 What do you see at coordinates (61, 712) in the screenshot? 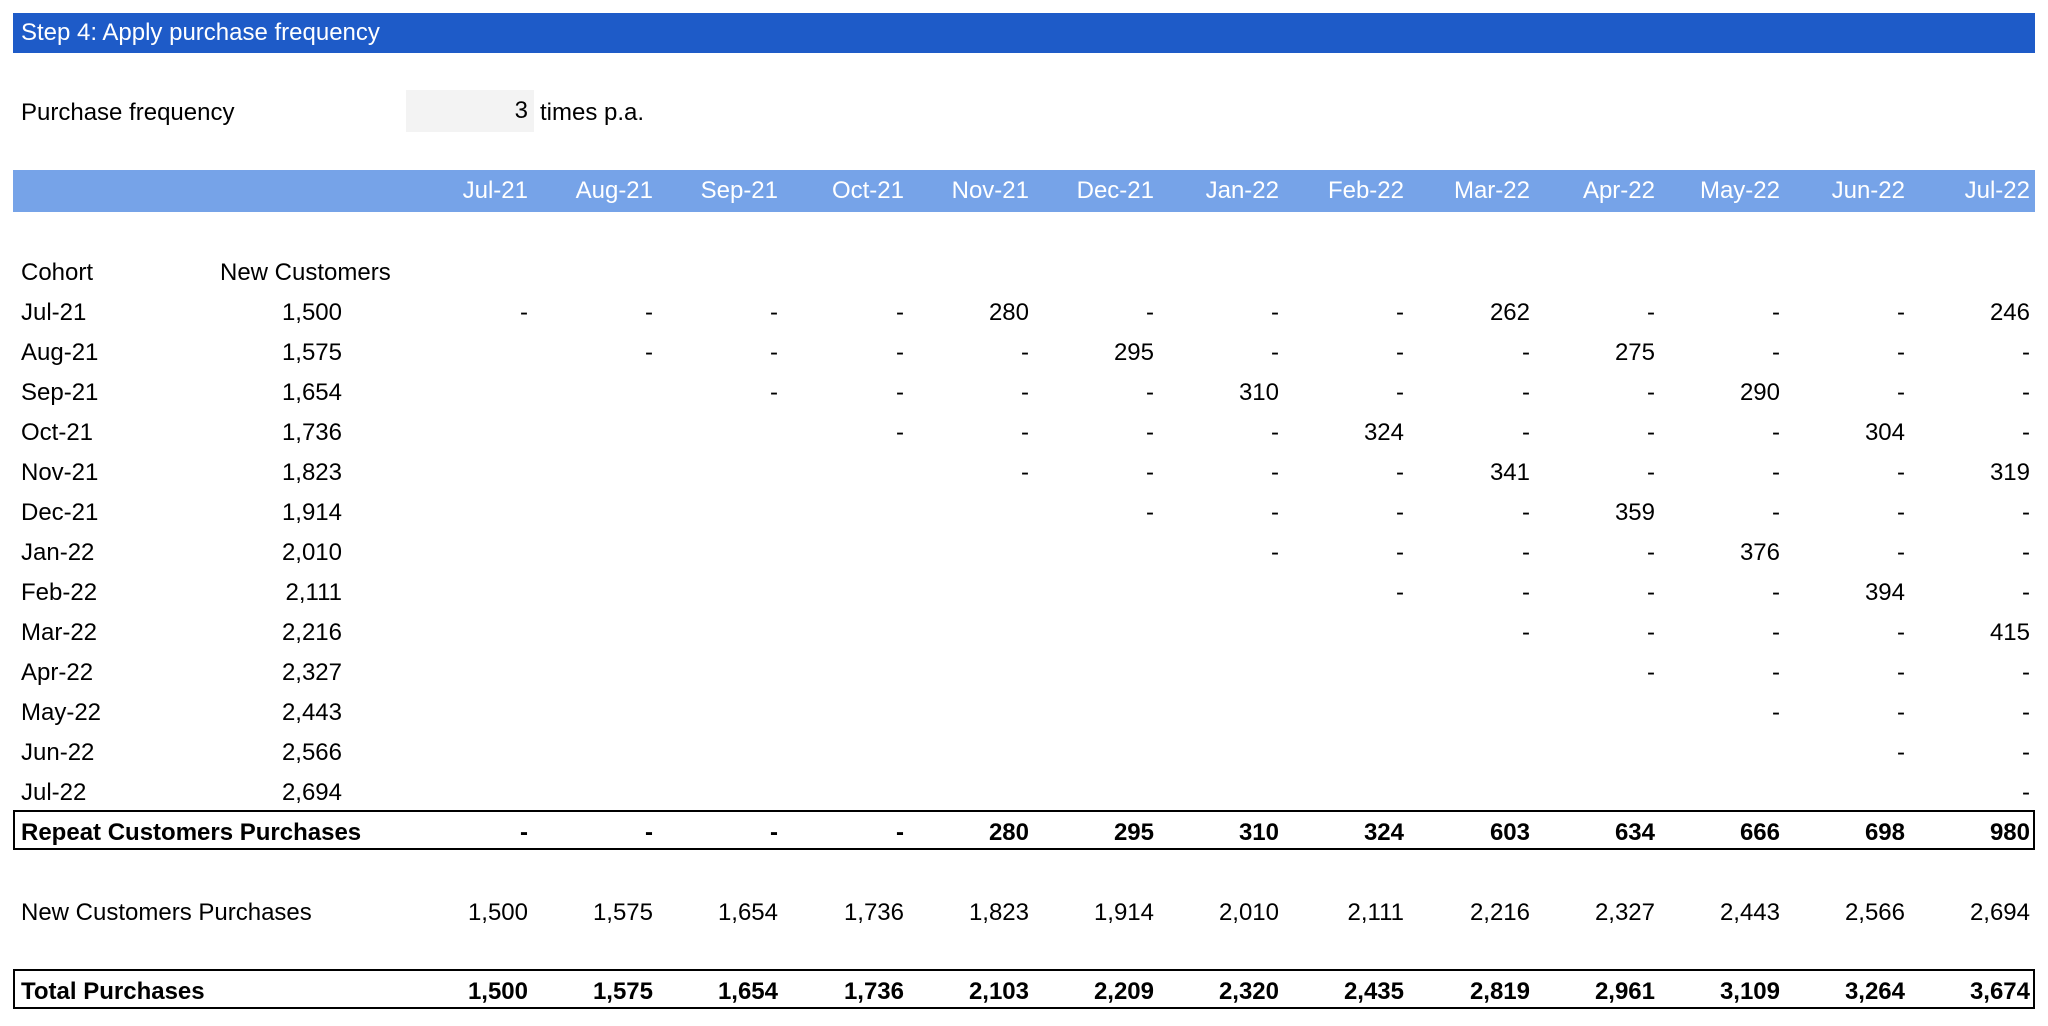
I see `cohort-label: May-22` at bounding box center [61, 712].